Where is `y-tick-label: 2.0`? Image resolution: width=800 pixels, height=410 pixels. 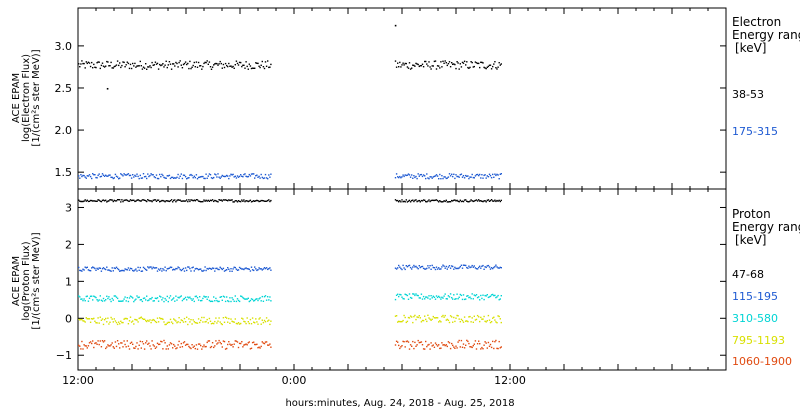 y-tick-label: 2.0 is located at coordinates (64, 130).